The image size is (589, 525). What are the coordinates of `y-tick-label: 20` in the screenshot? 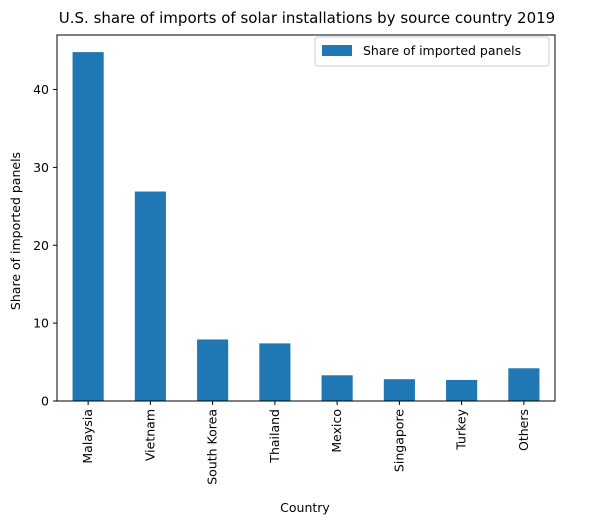 It's located at (41, 245).